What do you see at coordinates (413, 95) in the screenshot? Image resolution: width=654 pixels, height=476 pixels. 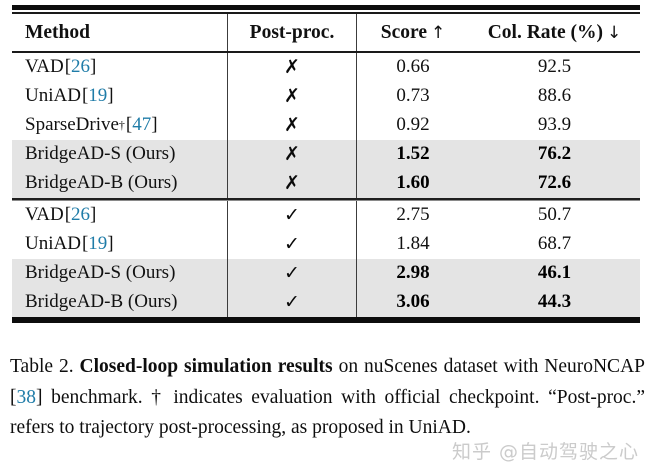 I see `score-value: 0.73` at bounding box center [413, 95].